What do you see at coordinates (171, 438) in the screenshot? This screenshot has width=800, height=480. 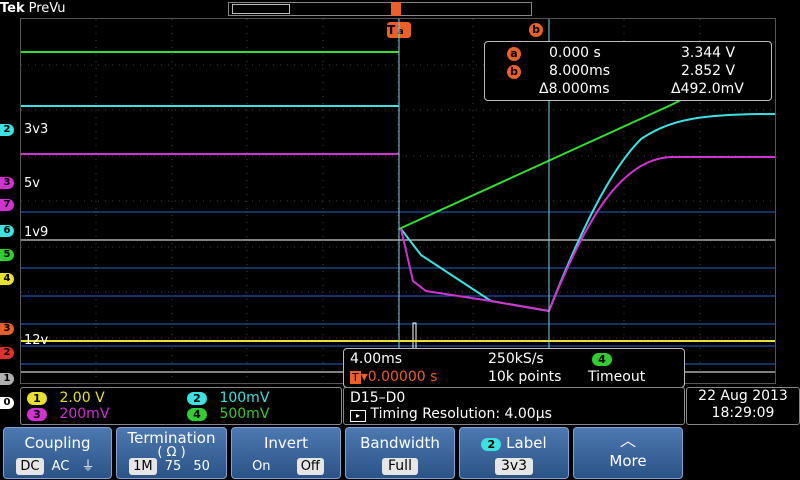 I see `termination-label: Termination` at bounding box center [171, 438].